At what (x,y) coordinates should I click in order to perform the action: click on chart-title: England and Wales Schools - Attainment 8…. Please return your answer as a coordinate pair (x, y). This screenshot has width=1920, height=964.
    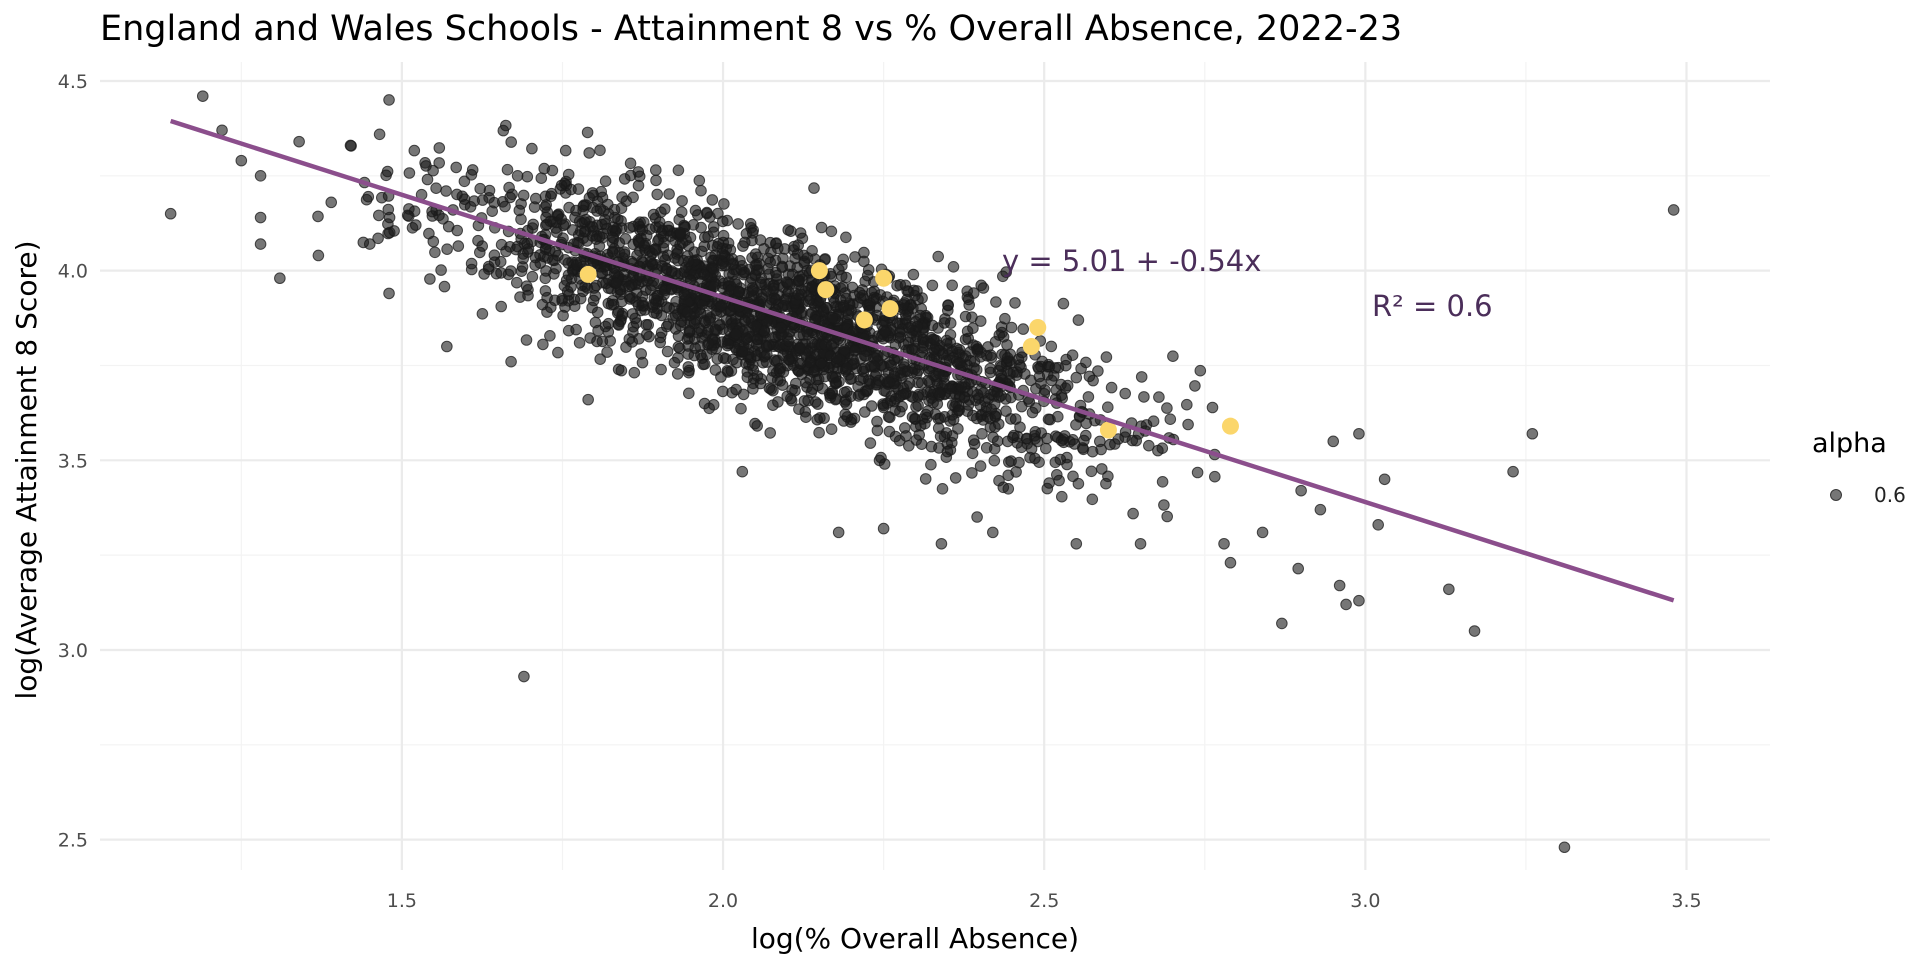
    Looking at the image, I should click on (751, 29).